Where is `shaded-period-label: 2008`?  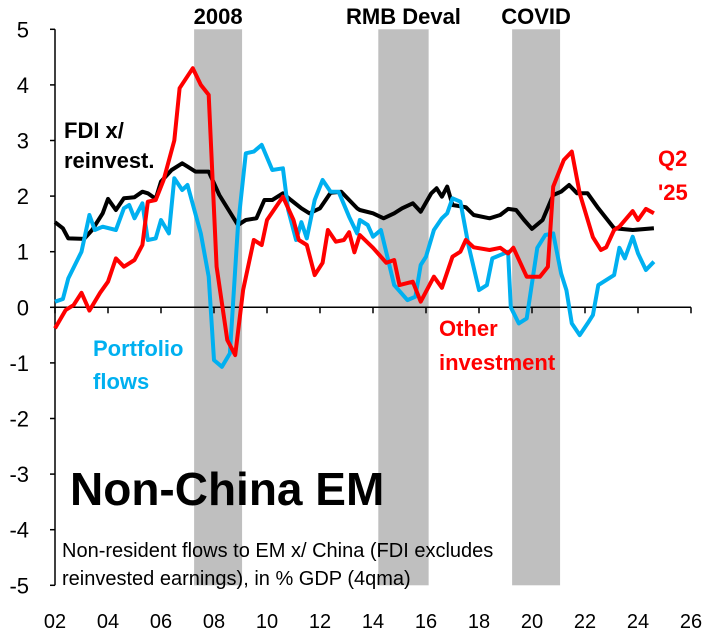
shaded-period-label: 2008 is located at coordinates (218, 16).